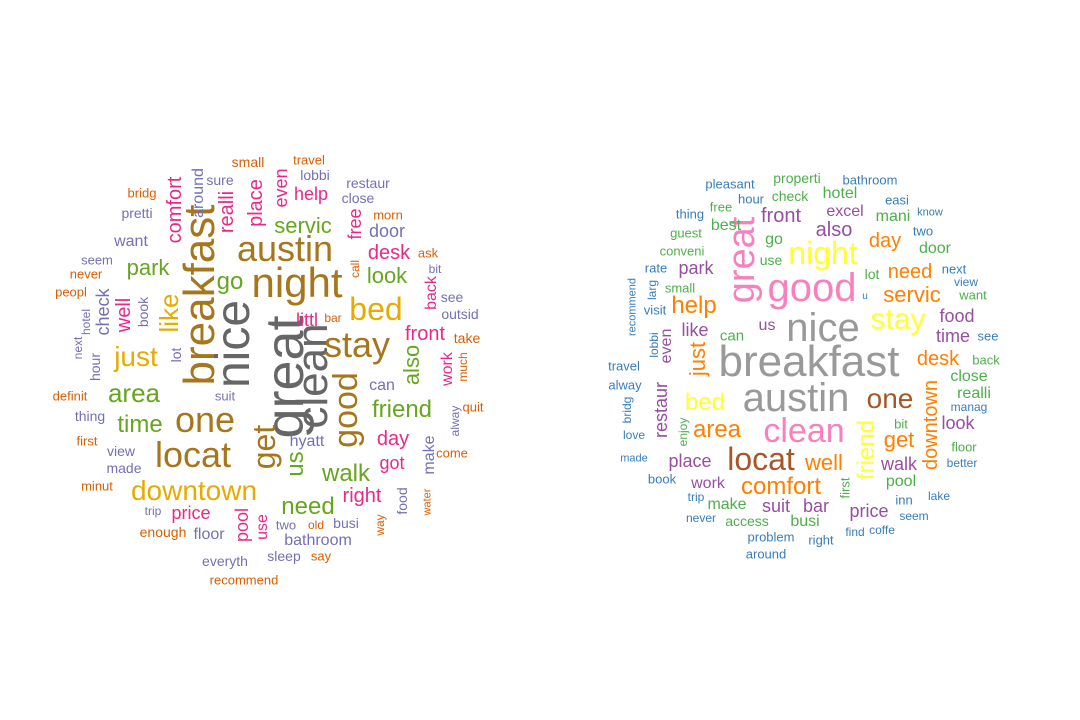 This screenshot has width=1080, height=720. I want to click on word-visit: visit, so click(655, 310).